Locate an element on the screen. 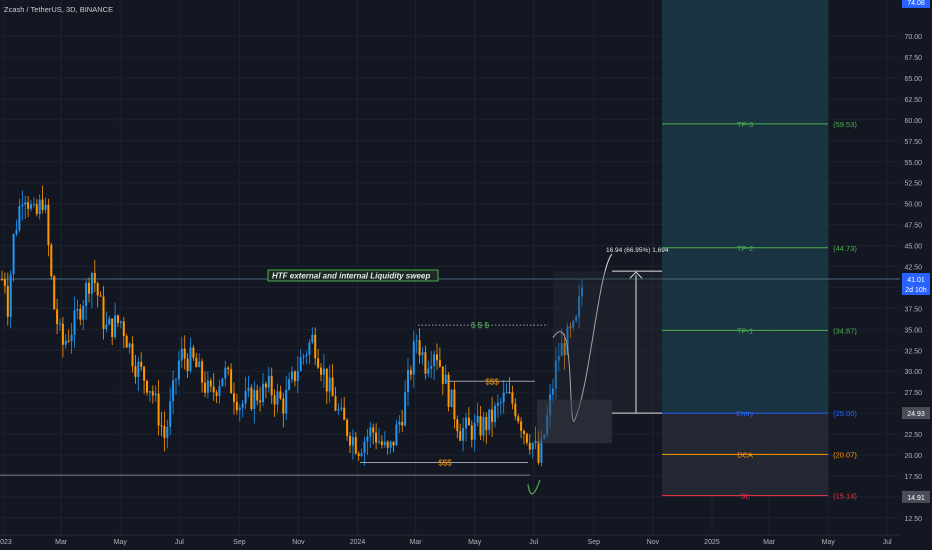  sweep-label-box is located at coordinates (353, 275).